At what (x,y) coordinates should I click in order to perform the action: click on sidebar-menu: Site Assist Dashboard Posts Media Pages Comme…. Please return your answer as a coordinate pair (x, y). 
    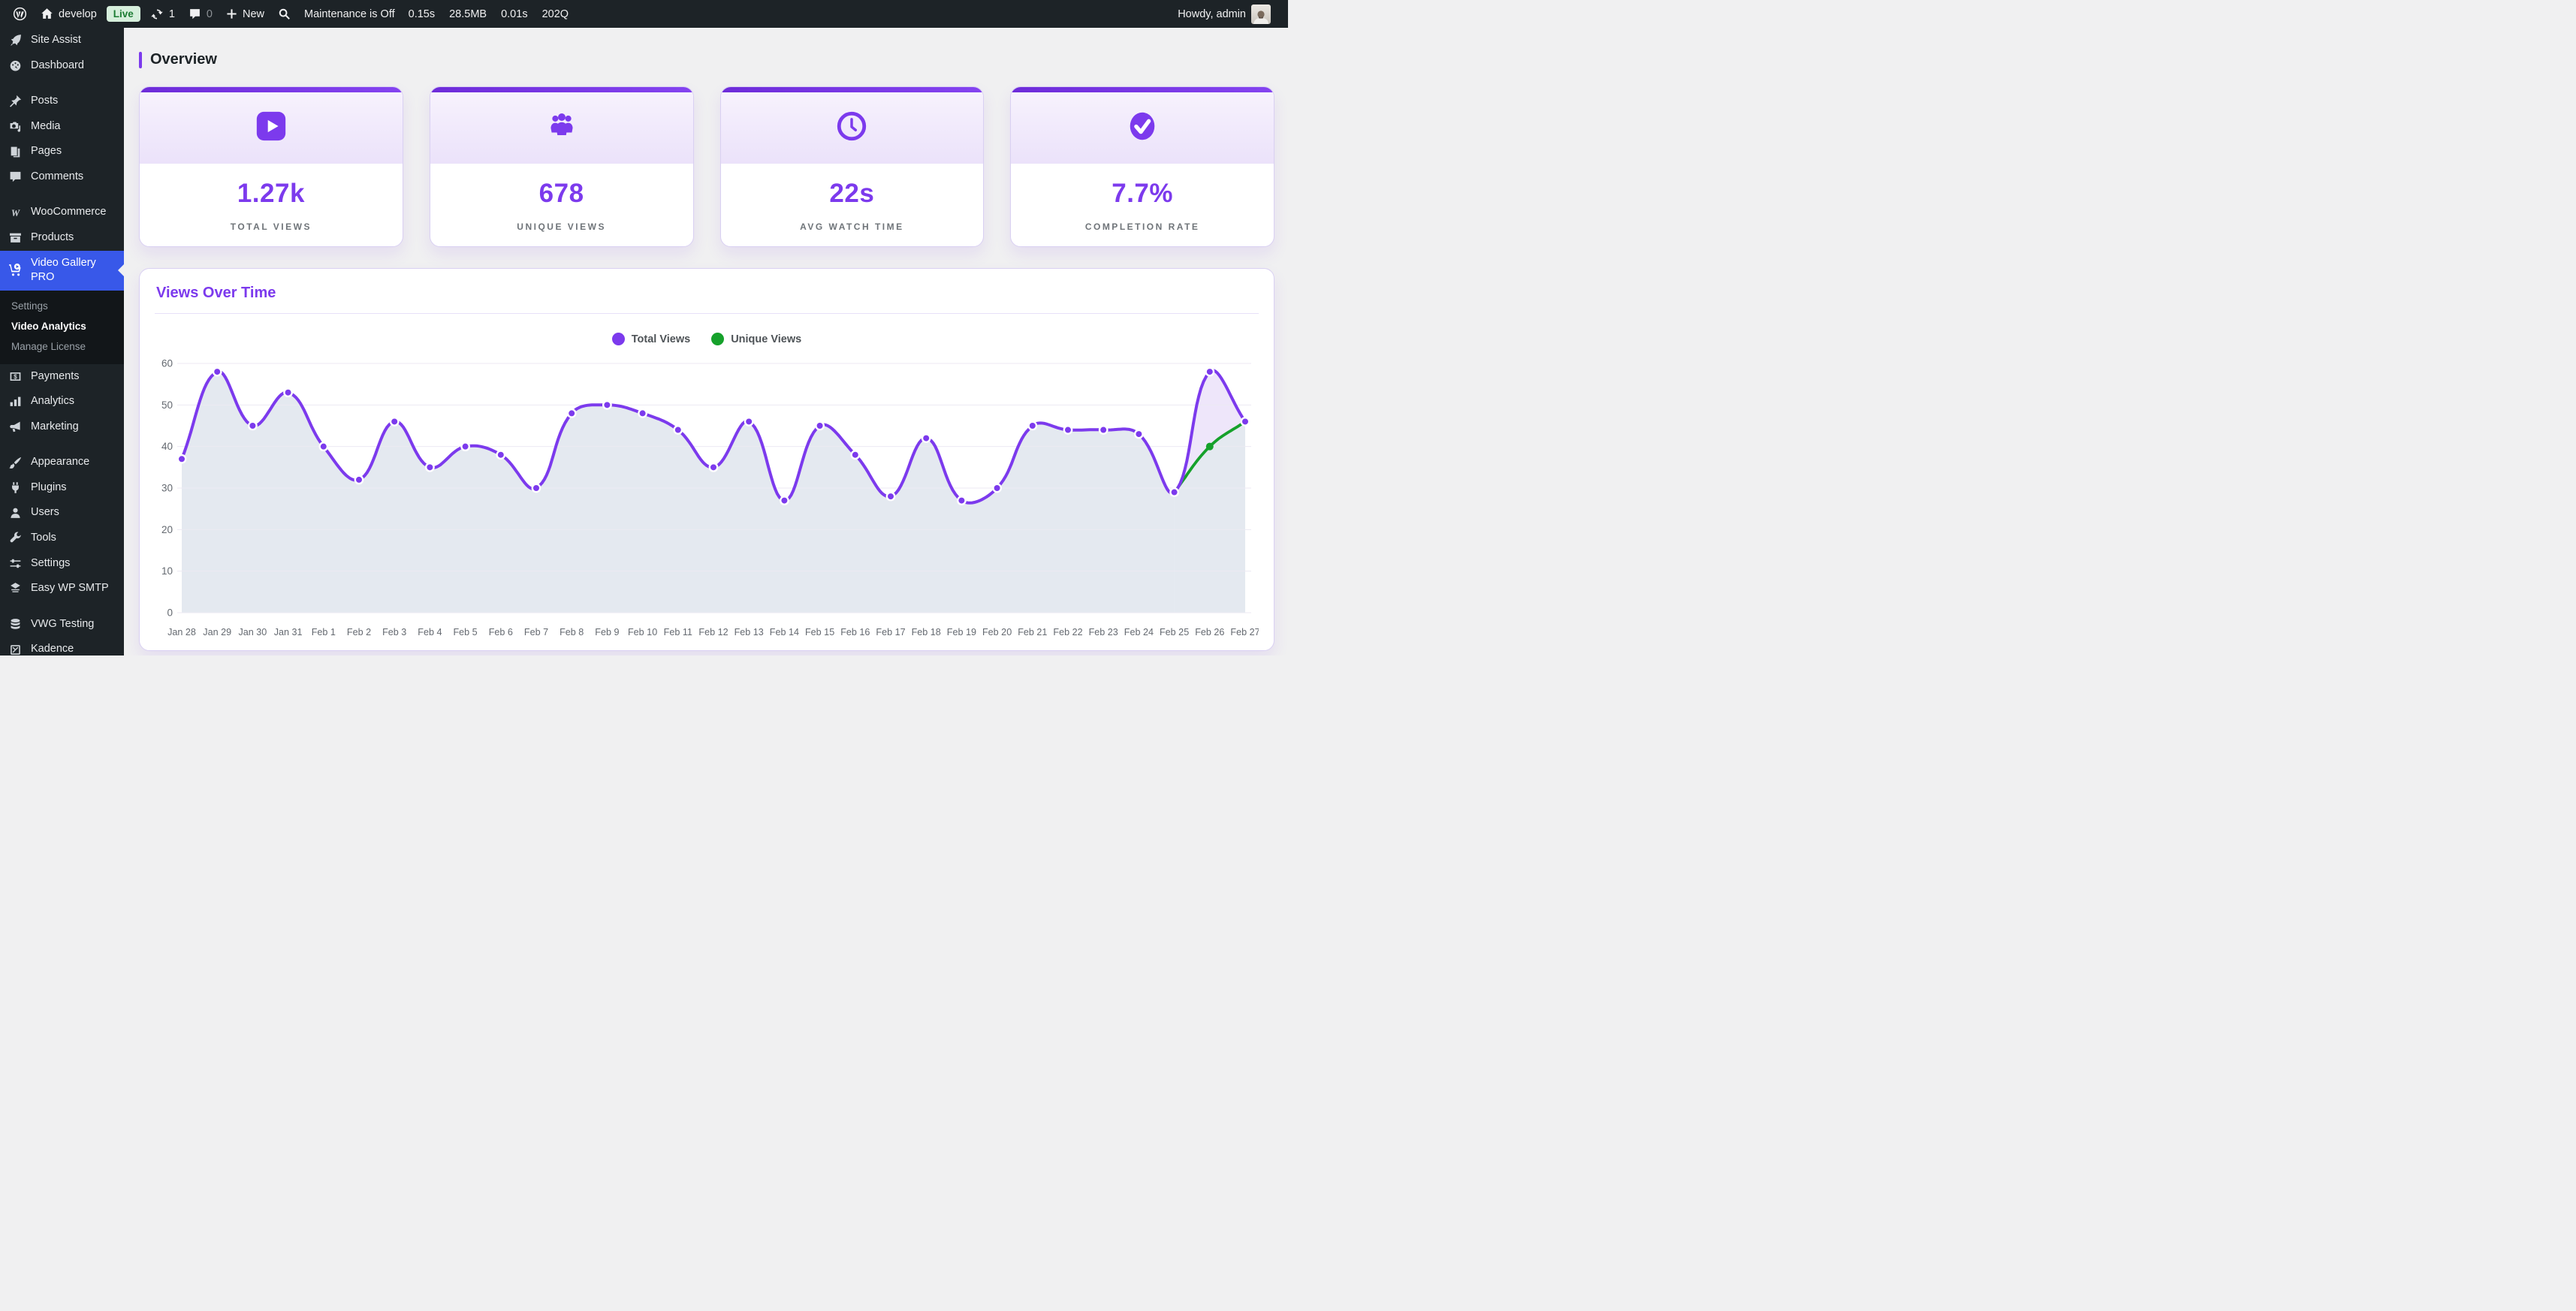
    Looking at the image, I should click on (62, 342).